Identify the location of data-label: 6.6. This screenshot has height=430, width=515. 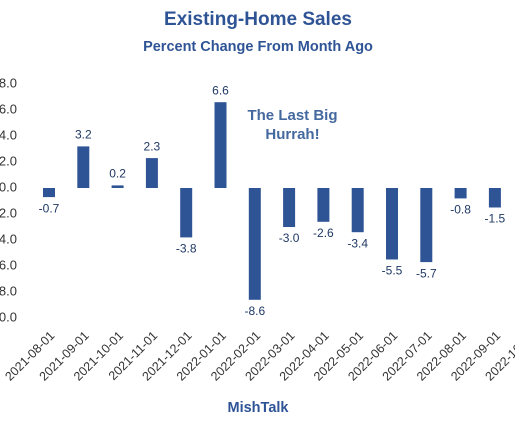
(220, 90).